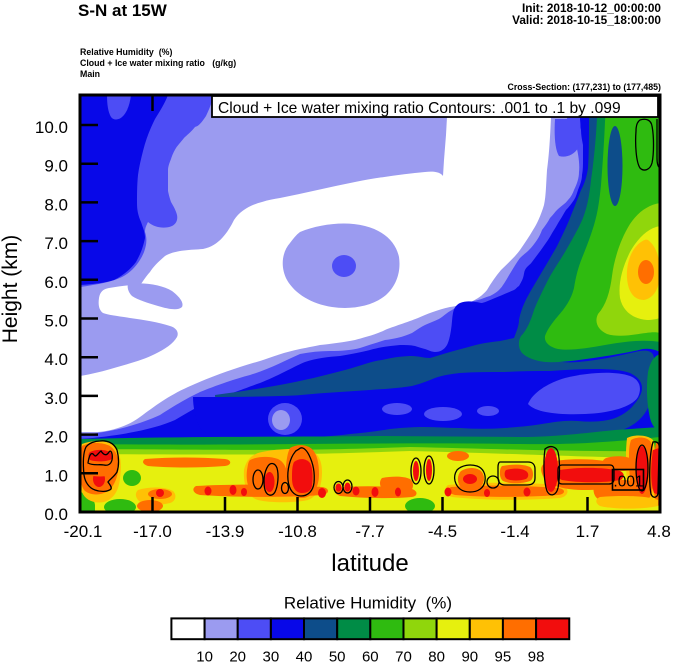  Describe the element at coordinates (56, 437) in the screenshot. I see `svg-text: 2.0` at that location.